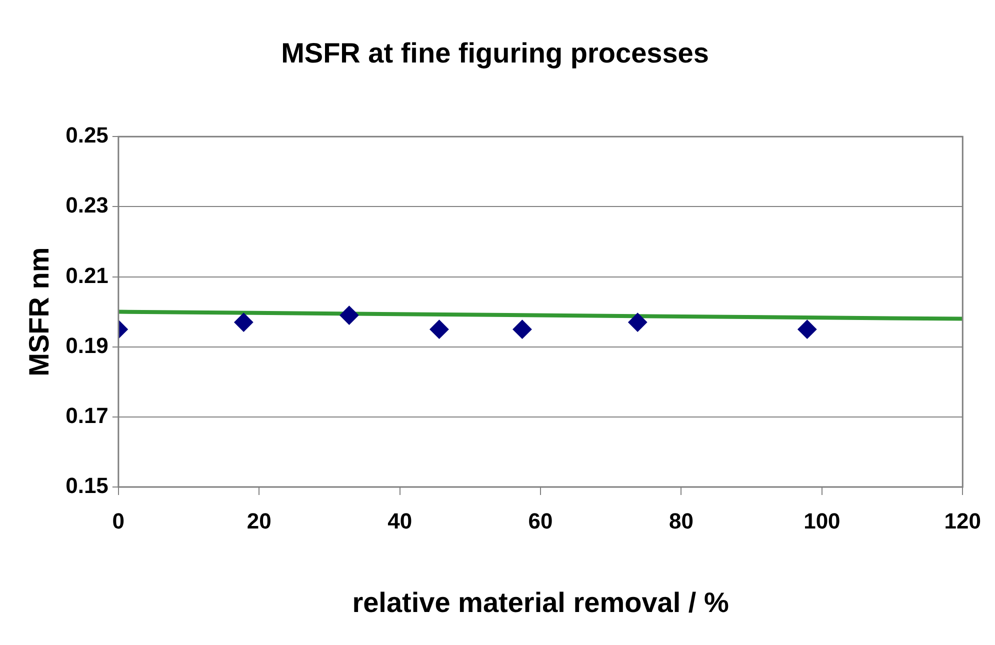 The height and width of the screenshot is (645, 995). I want to click on y-tick-label: 0.19, so click(87, 345).